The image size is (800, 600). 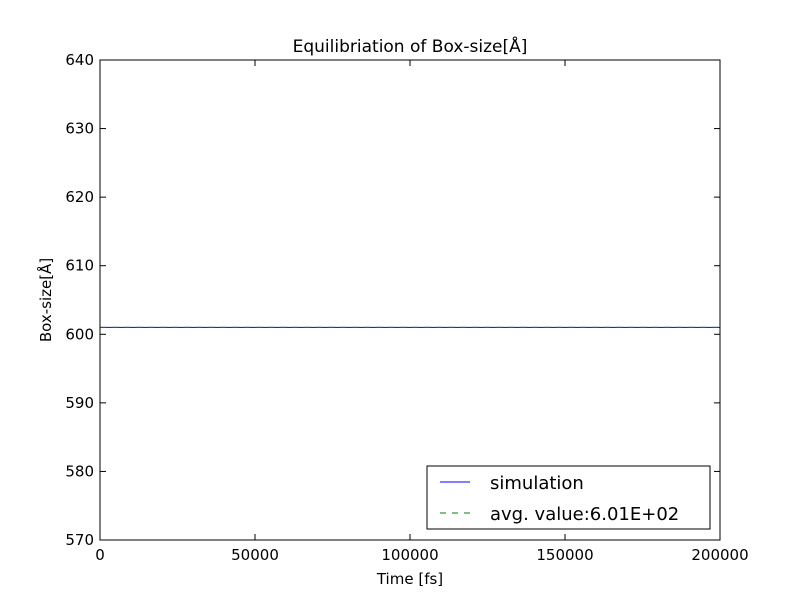 I want to click on y-tick-label: 630, so click(x=79, y=129).